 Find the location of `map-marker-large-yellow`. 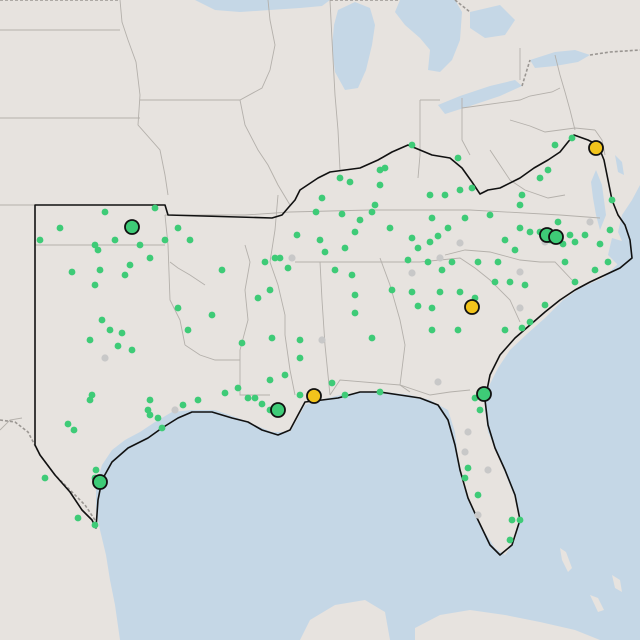

map-marker-large-yellow is located at coordinates (596, 148).